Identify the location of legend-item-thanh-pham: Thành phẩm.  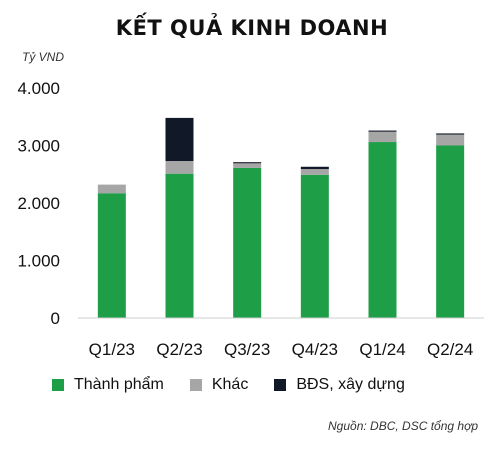
(108, 385).